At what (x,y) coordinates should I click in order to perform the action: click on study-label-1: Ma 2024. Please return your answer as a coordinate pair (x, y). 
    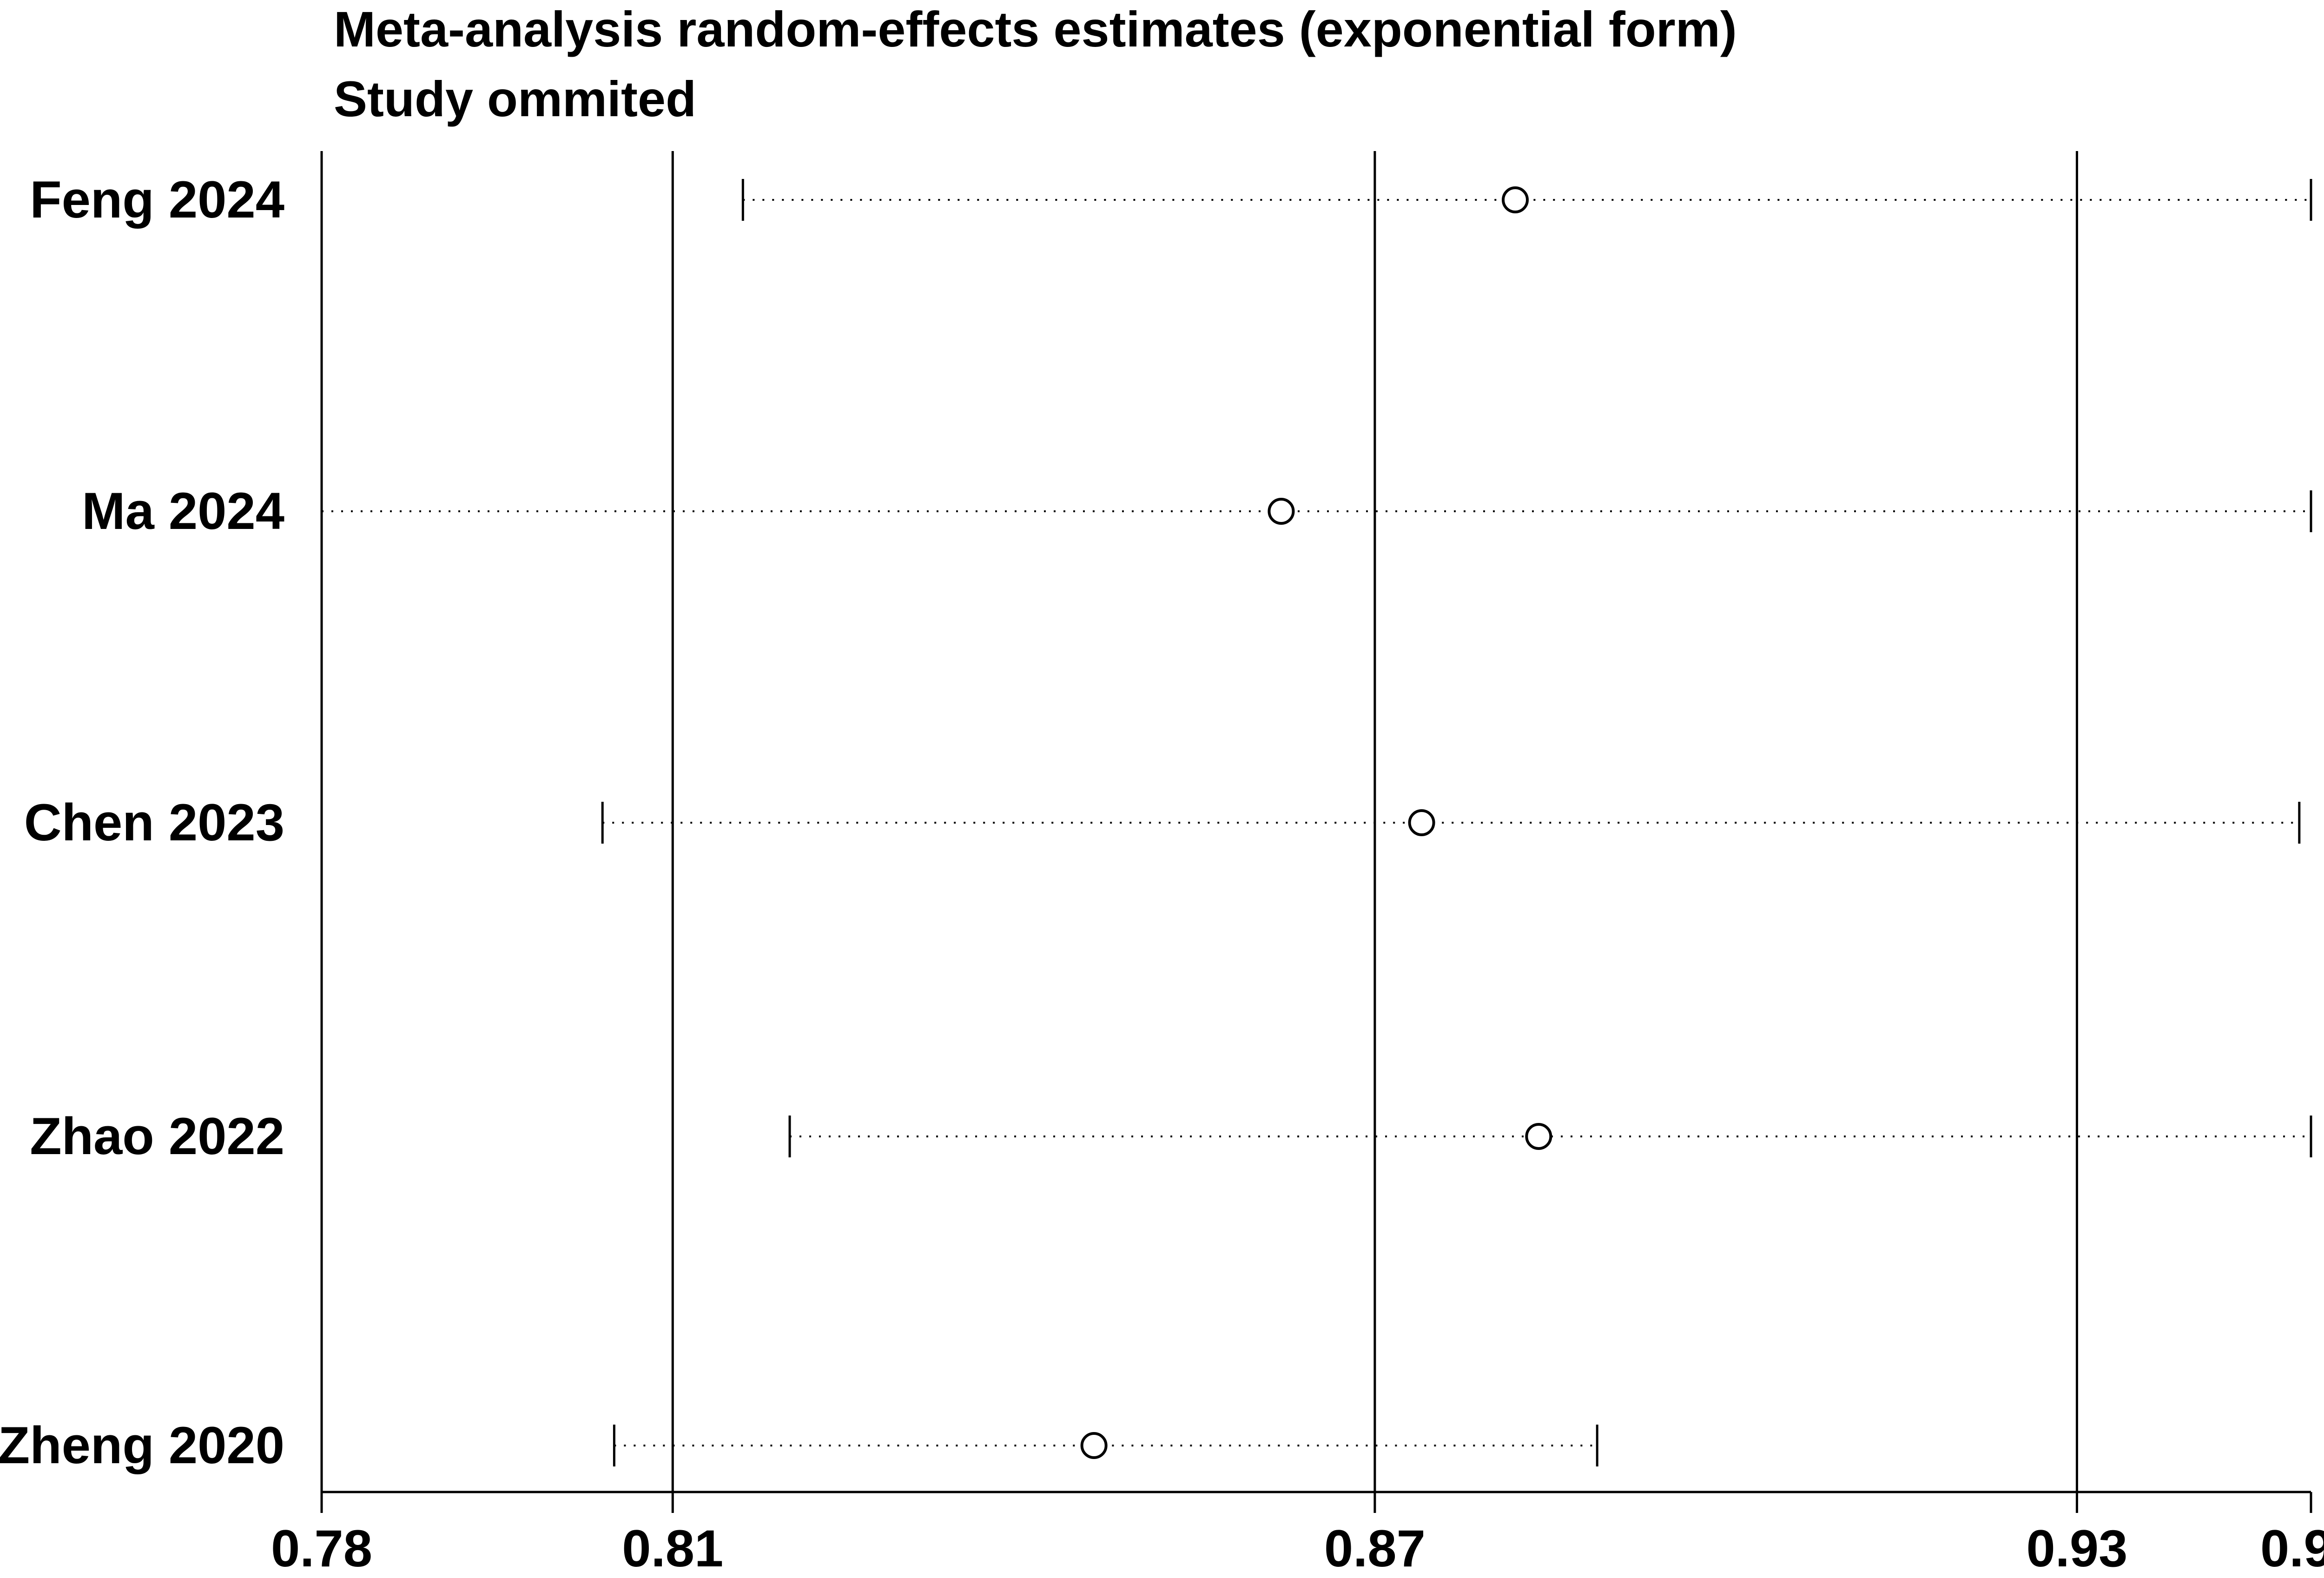
    Looking at the image, I should click on (183, 511).